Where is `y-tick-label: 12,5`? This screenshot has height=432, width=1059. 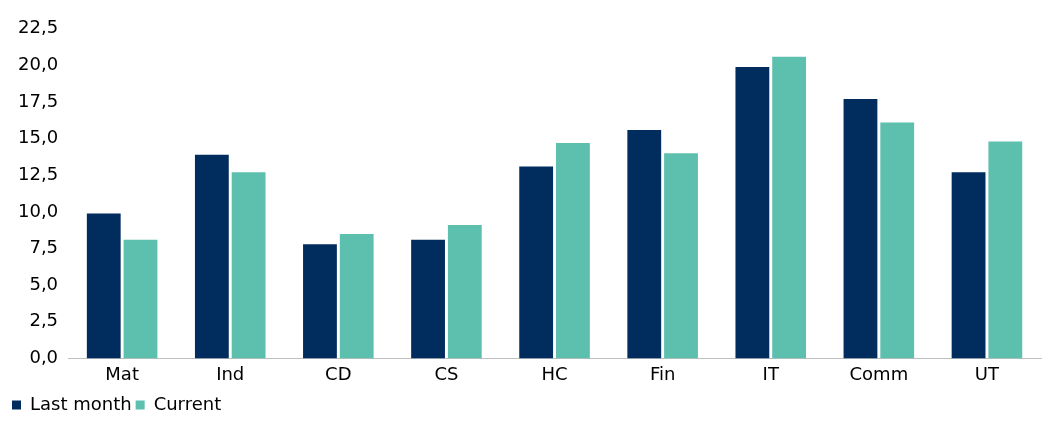 y-tick-label: 12,5 is located at coordinates (38, 173).